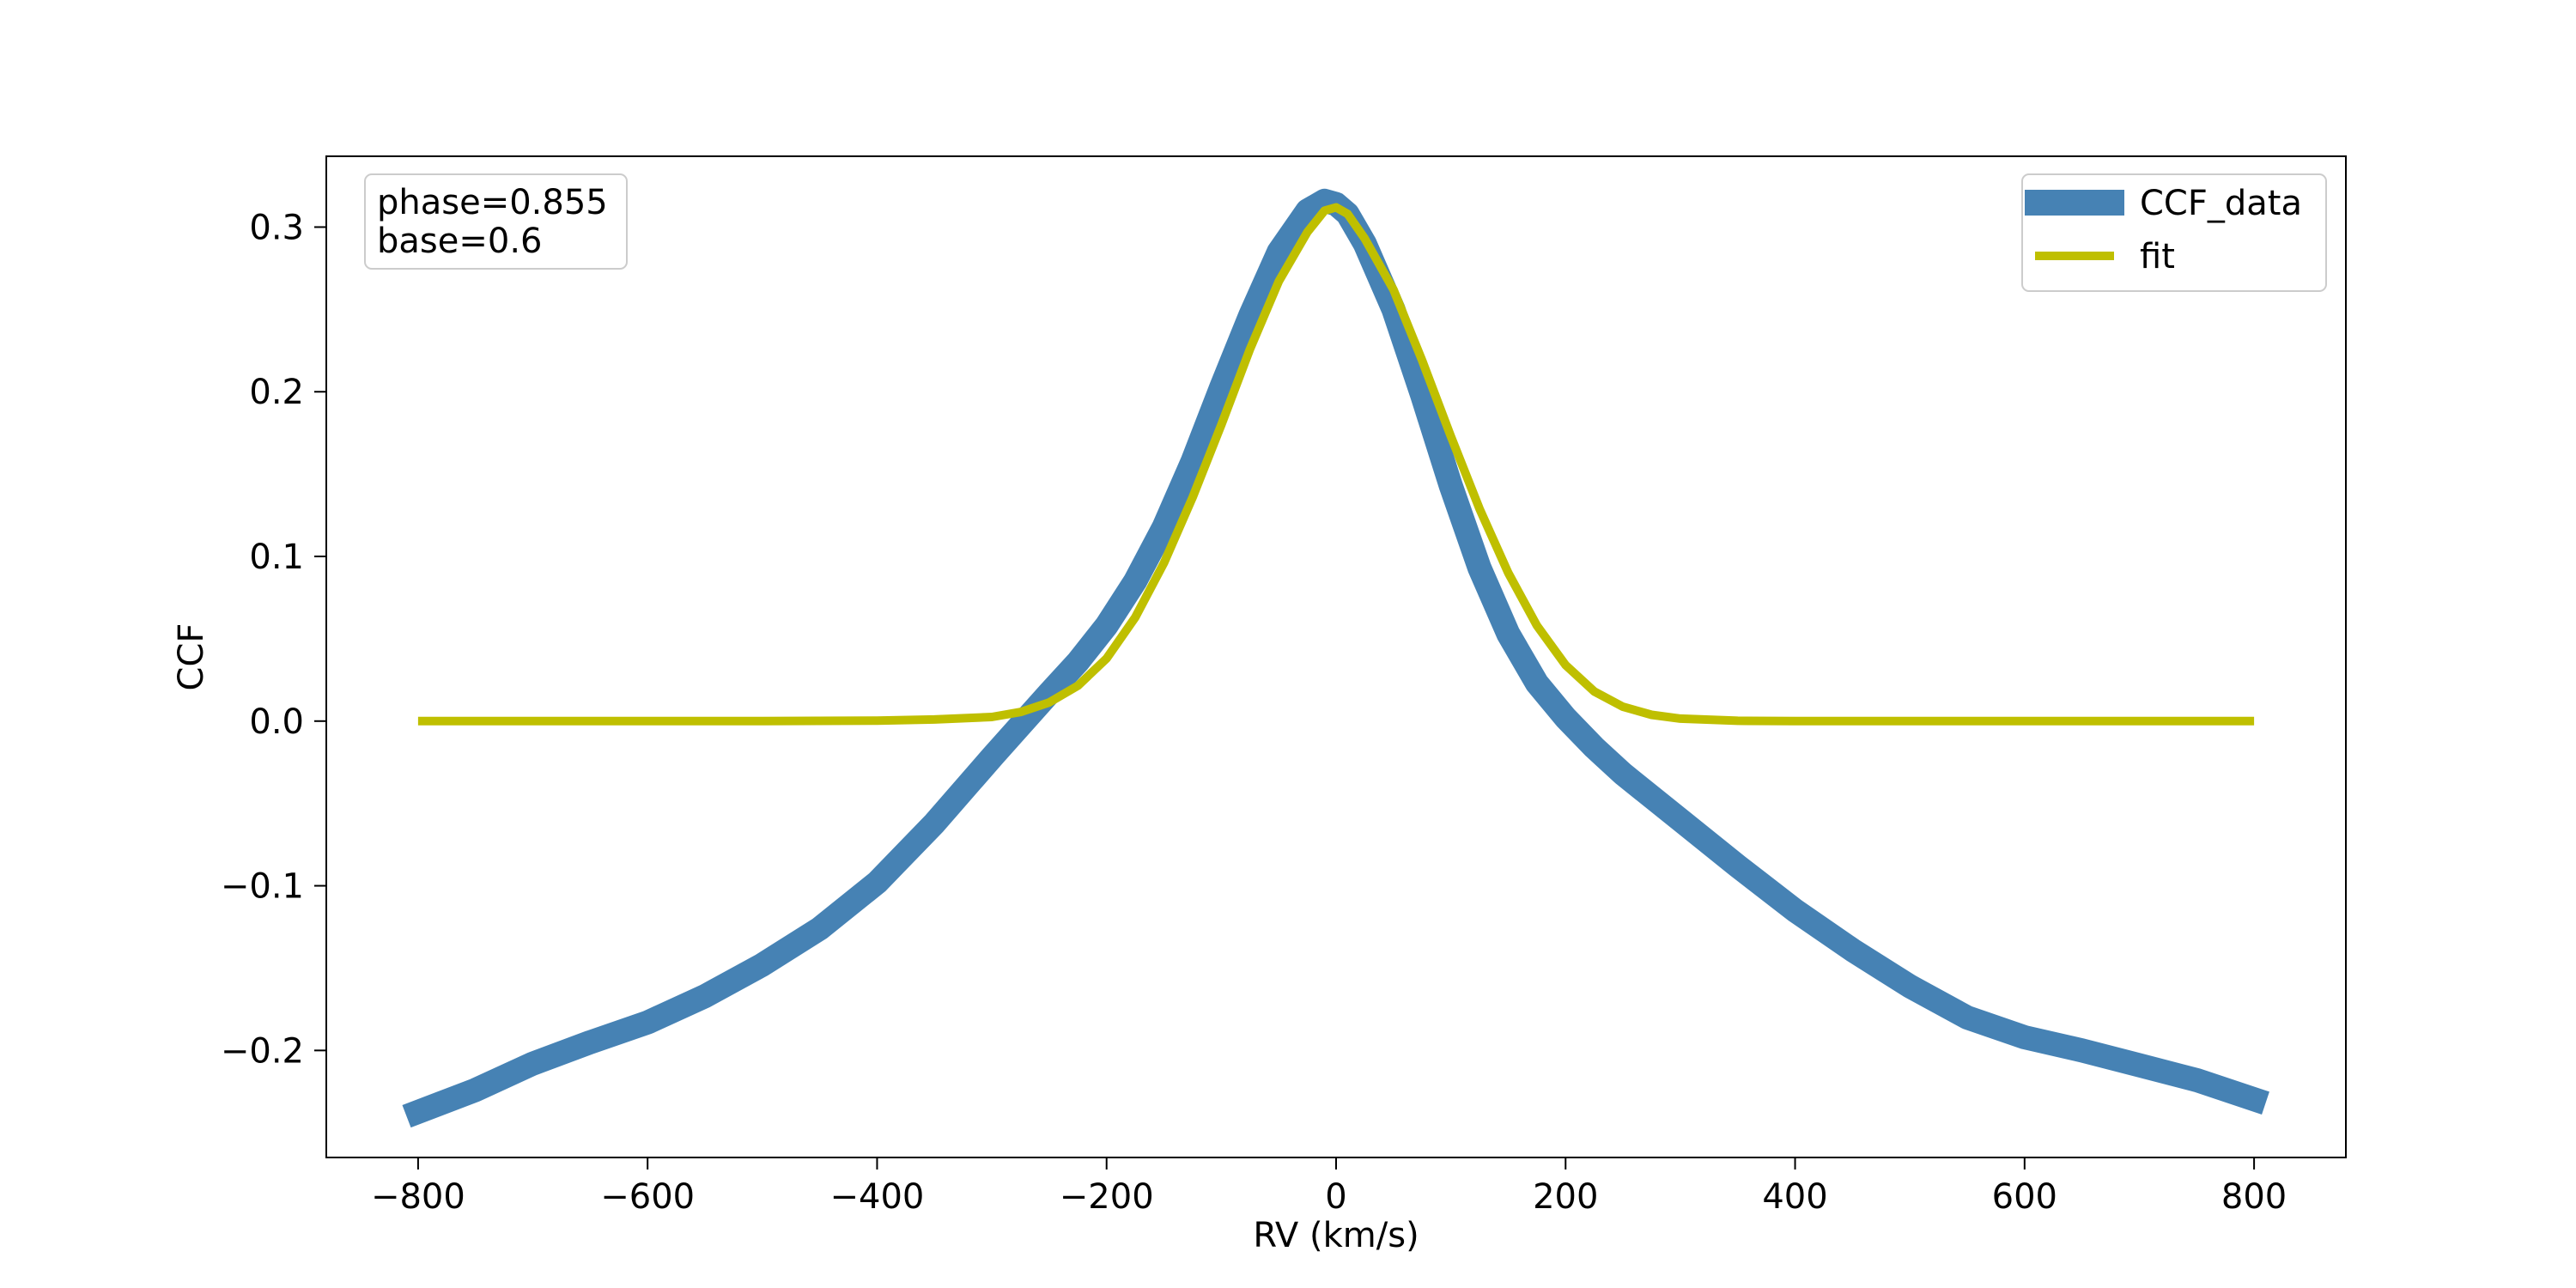 This screenshot has width=2576, height=1288. I want to click on annotation-frame, so click(496, 221).